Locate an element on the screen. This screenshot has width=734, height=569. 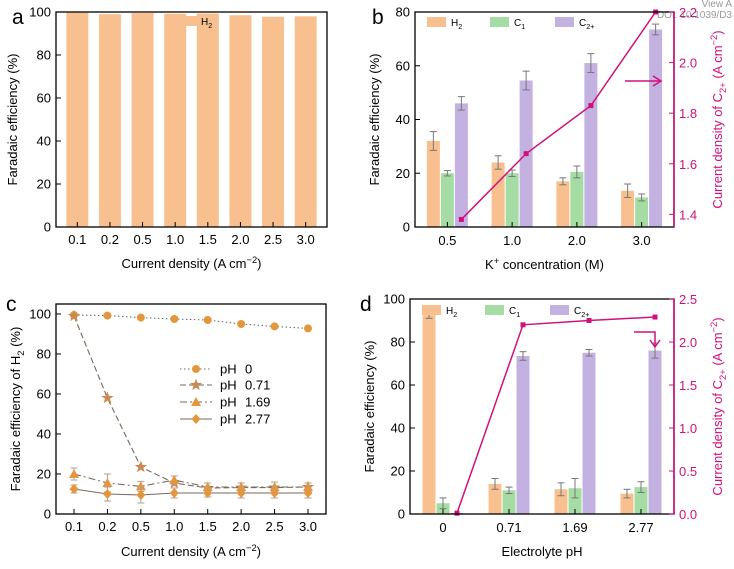
panel-d-legend-c1: C1​ is located at coordinates (514, 312).